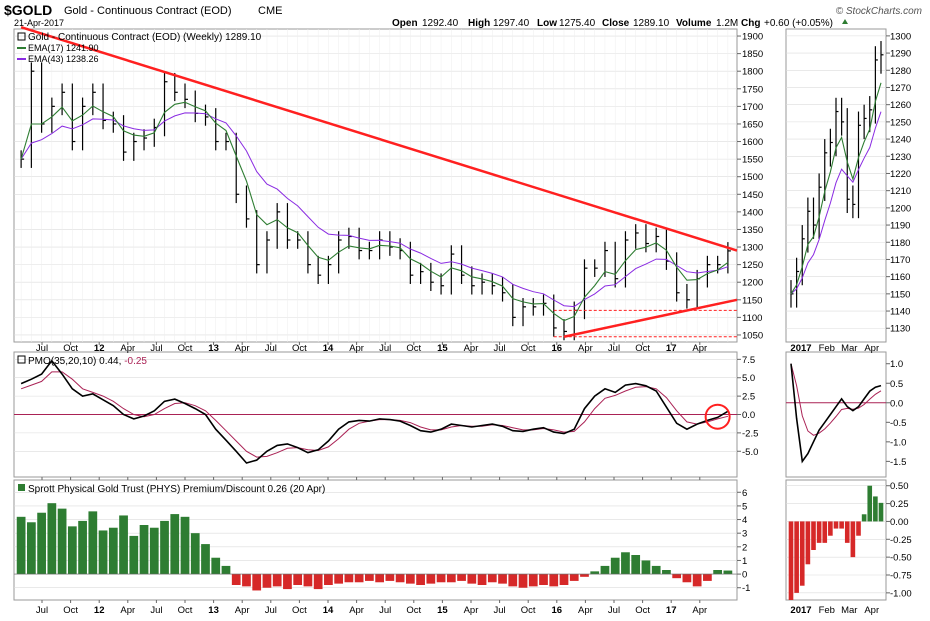  What do you see at coordinates (848, 540) in the screenshot?
I see `zoom-premium-panel: 0.50 0.25 0.00 -0.25 -0.50 -0.75 -1.00` at bounding box center [848, 540].